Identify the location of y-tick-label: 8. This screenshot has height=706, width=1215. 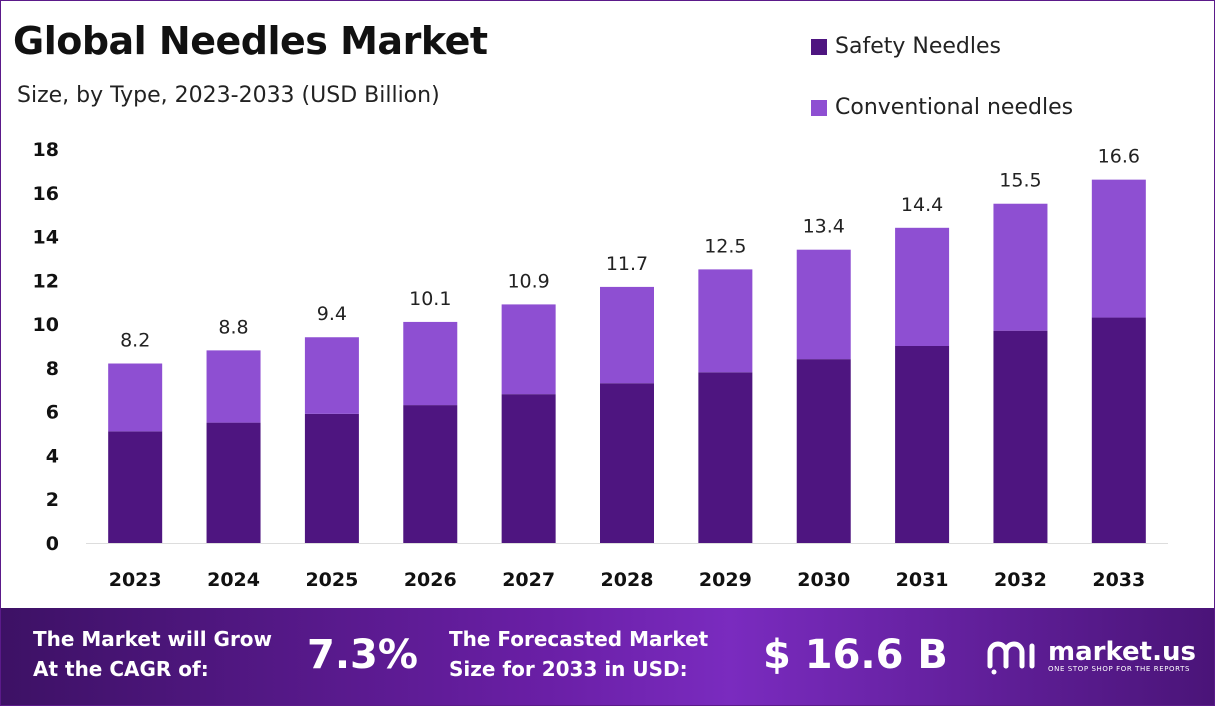
(52, 369).